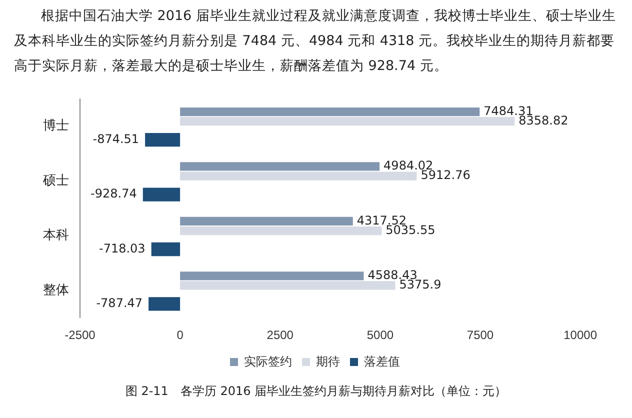  I want to click on x-tick-label: 0, so click(180, 335).